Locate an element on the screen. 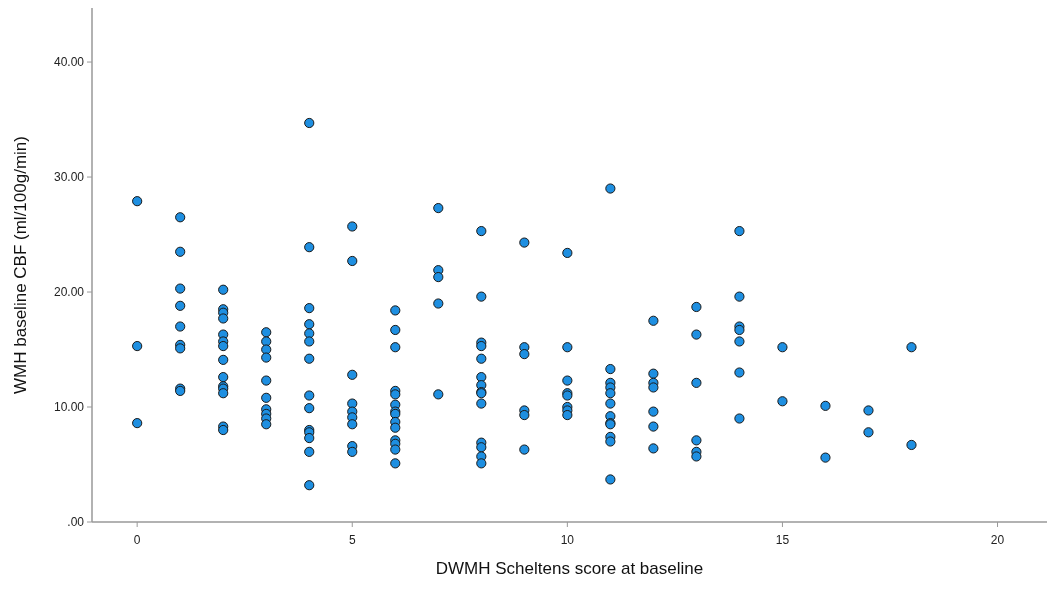 This screenshot has width=1052, height=592. x-tick-label: 0 is located at coordinates (137, 540).